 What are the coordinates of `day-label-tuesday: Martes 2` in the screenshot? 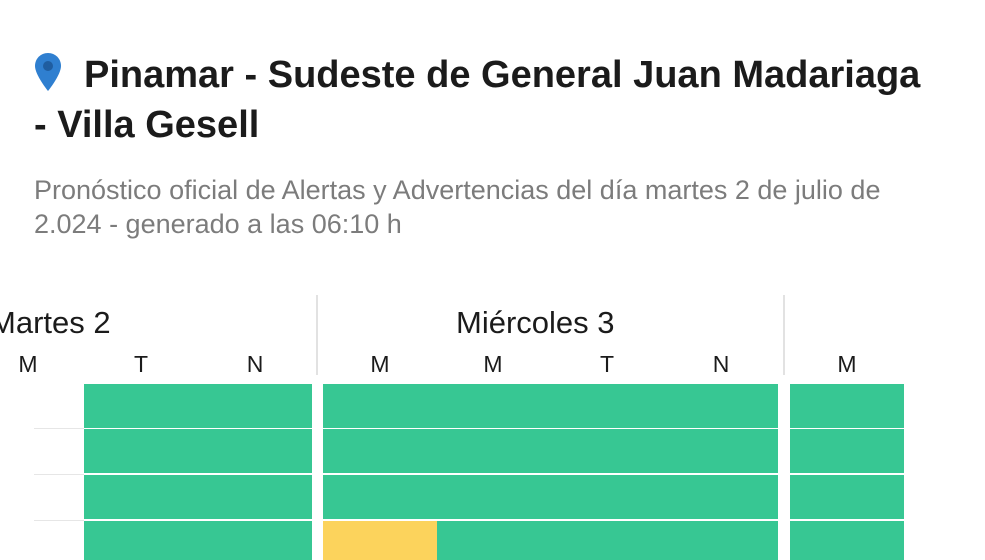 It's located at (55, 322).